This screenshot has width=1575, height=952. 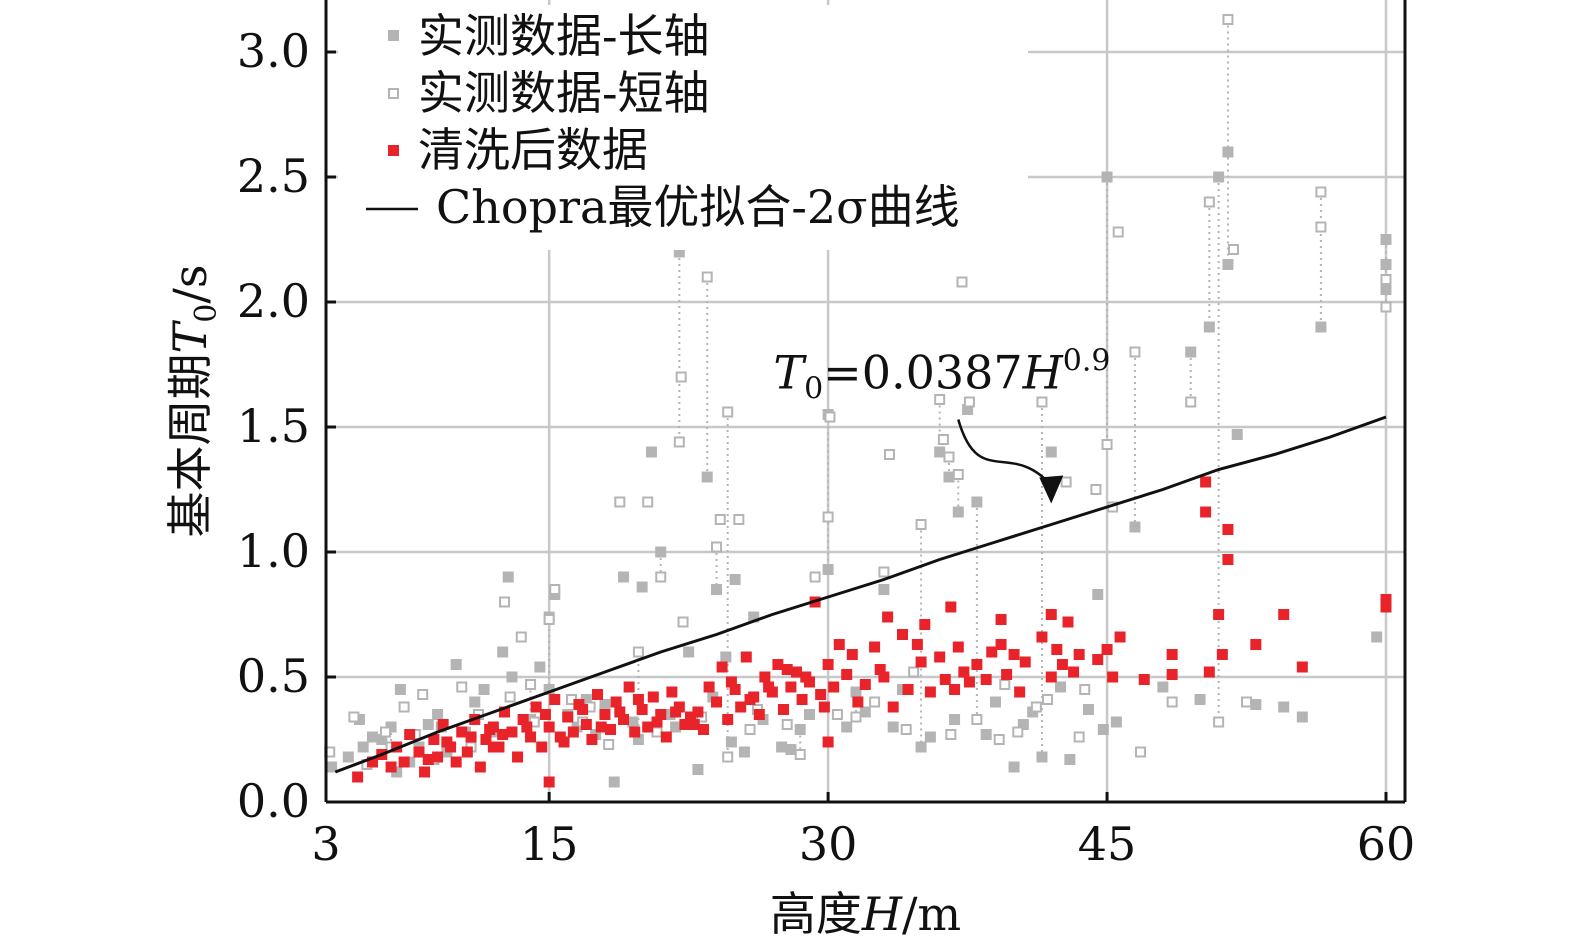 I want to click on x-axis-label: 高度H/m, so click(x=865, y=914).